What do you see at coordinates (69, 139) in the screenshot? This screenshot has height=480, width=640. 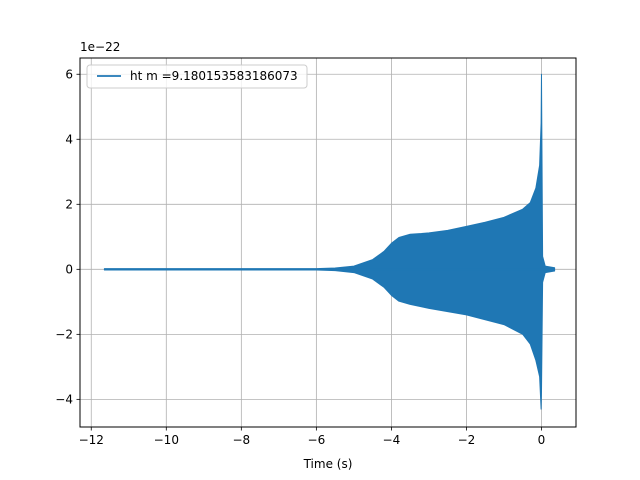 I see `y-tick-label: 4` at bounding box center [69, 139].